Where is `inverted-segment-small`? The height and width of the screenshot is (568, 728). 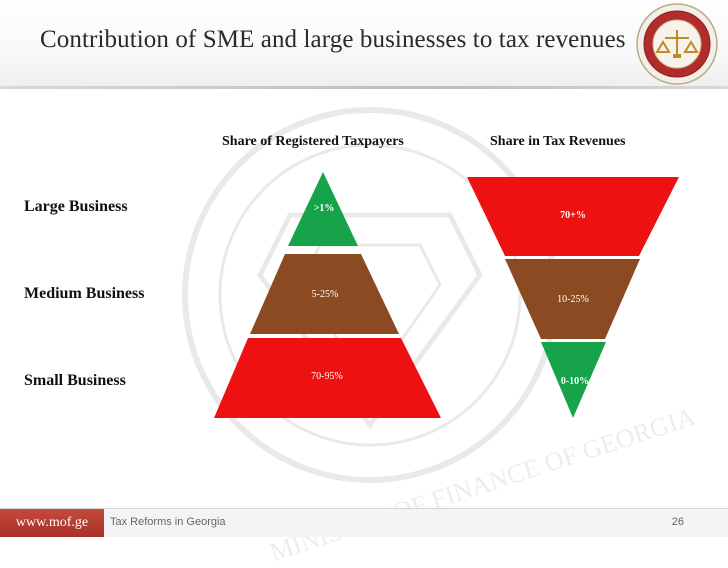
inverted-segment-small is located at coordinates (573, 380).